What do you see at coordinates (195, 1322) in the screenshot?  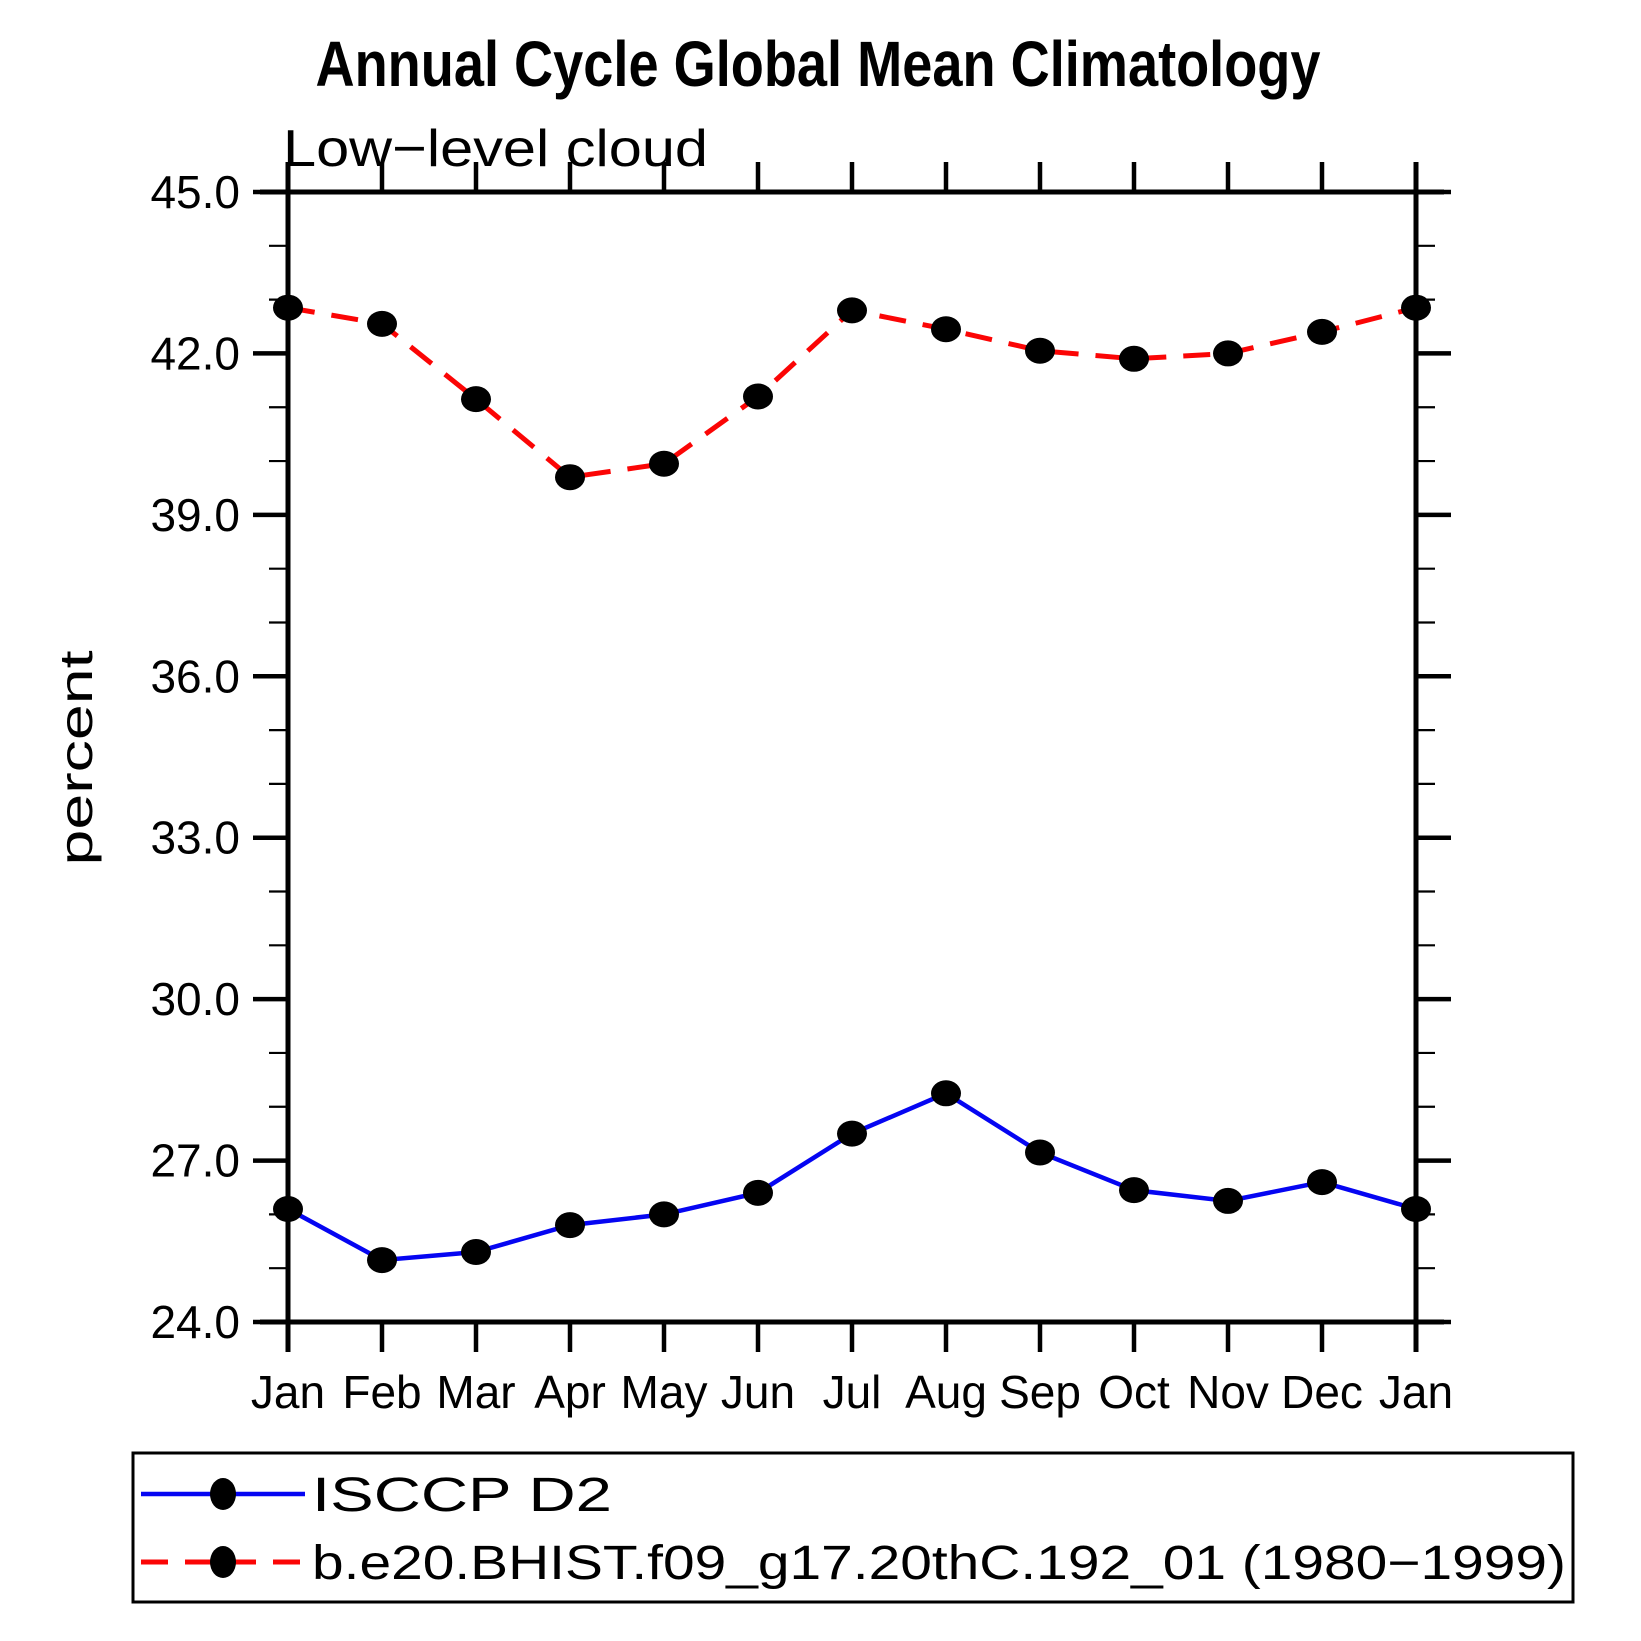 I see `y-tick-label: 24.0` at bounding box center [195, 1322].